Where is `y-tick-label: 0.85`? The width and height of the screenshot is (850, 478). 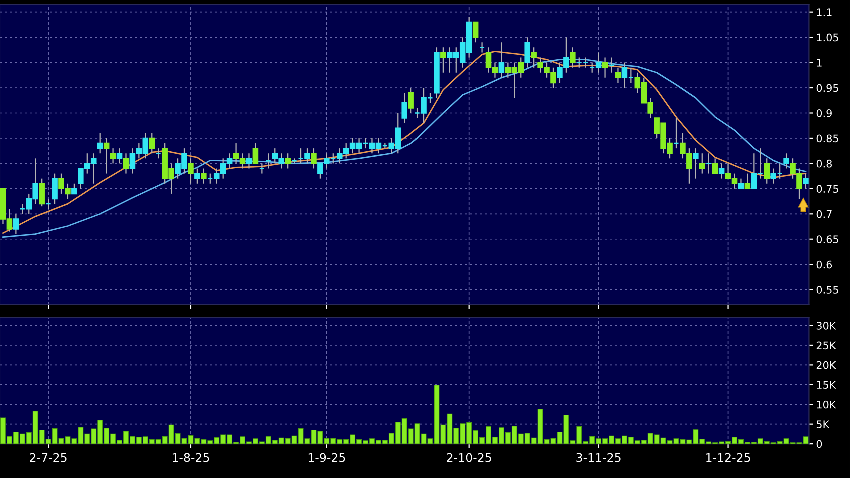 y-tick-label: 0.85 is located at coordinates (827, 138).